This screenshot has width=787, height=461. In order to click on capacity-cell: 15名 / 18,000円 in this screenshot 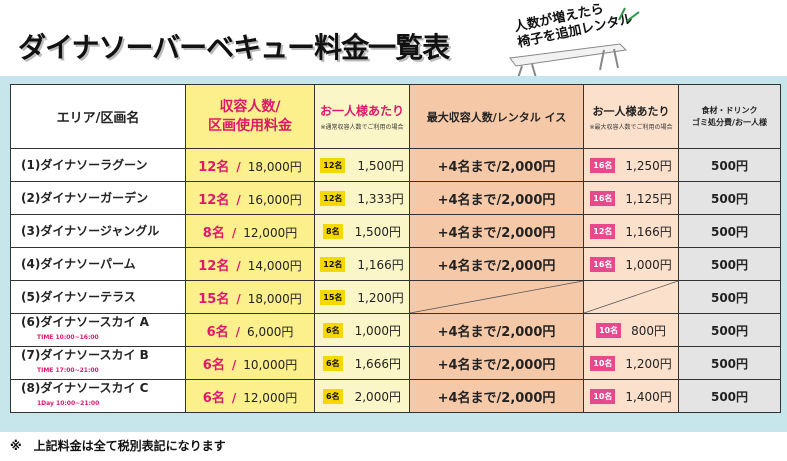, I will do `click(250, 297)`.